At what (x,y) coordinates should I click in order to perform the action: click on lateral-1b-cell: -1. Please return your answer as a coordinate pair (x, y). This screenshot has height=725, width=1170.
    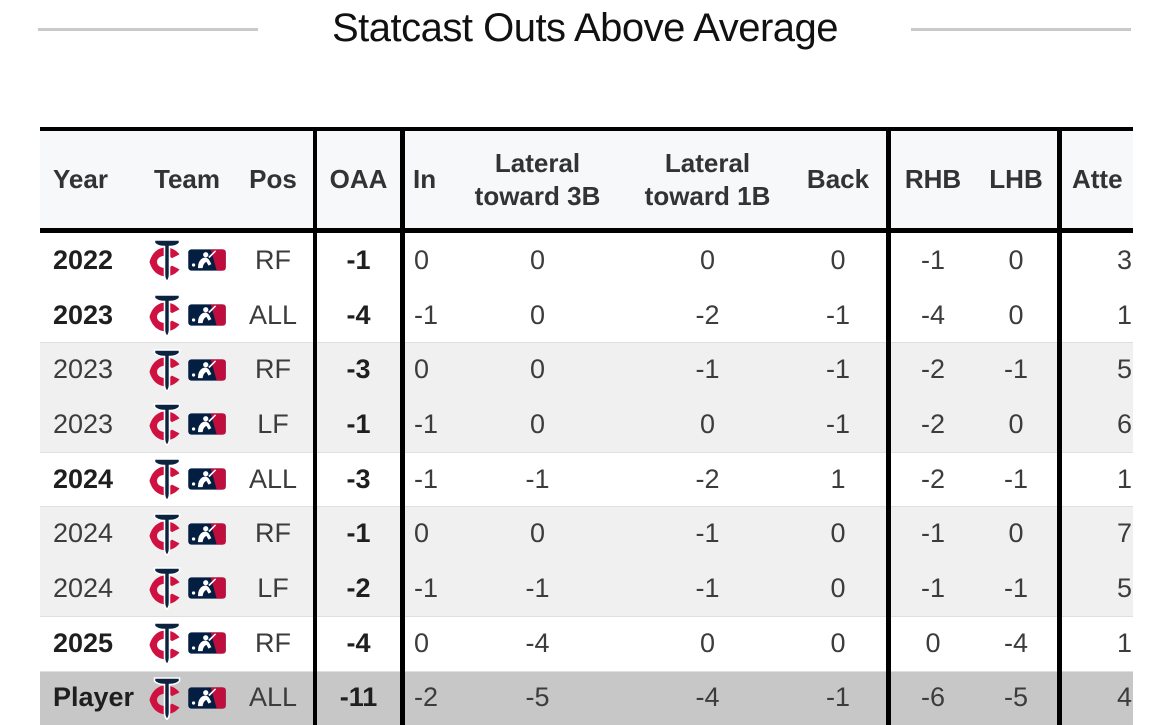
    Looking at the image, I should click on (707, 533).